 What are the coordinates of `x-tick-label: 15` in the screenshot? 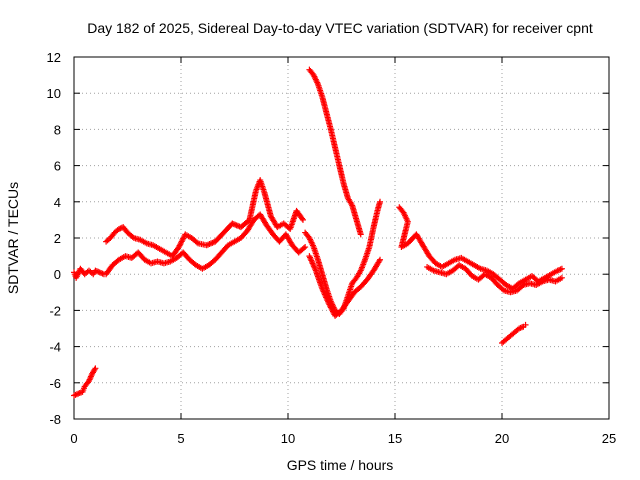 It's located at (395, 438).